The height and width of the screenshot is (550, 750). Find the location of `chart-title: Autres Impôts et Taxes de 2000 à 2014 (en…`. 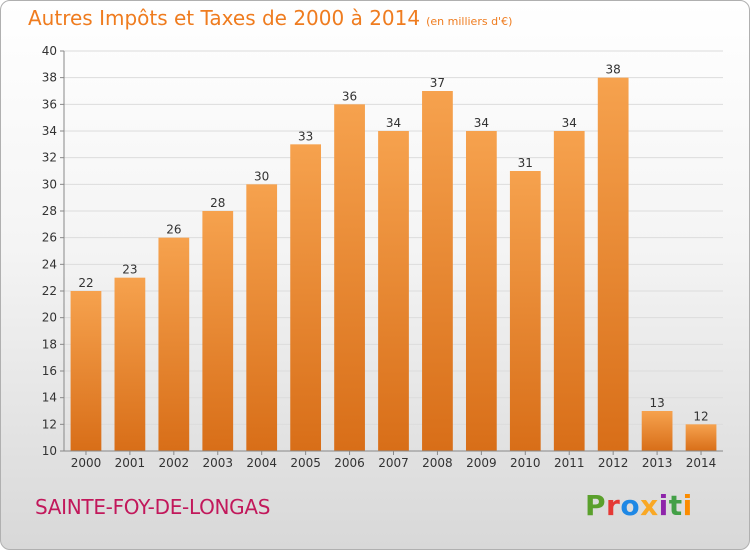

chart-title: Autres Impôts et Taxes de 2000 à 2014 (en… is located at coordinates (270, 18).